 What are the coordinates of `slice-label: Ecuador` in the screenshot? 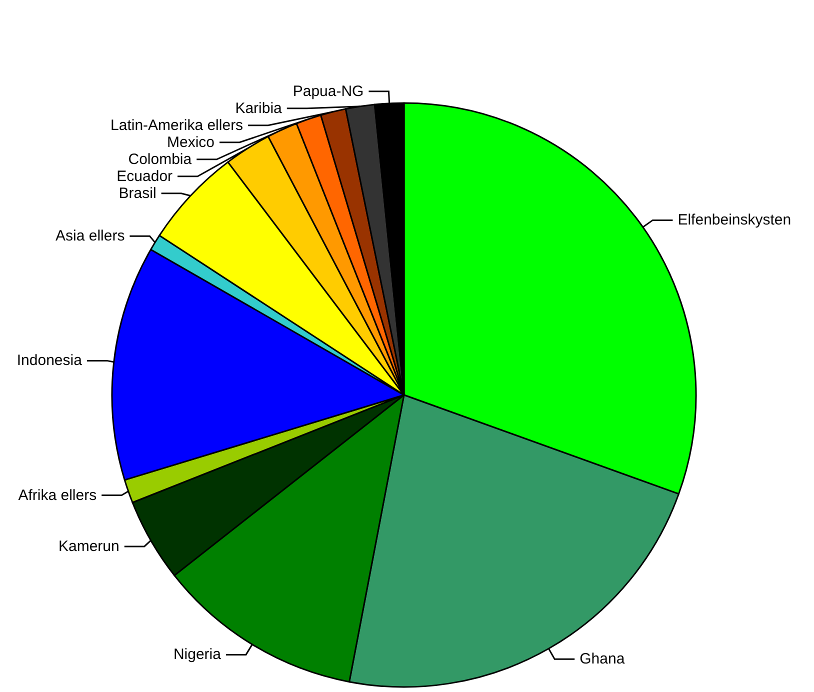 It's located at (144, 176).